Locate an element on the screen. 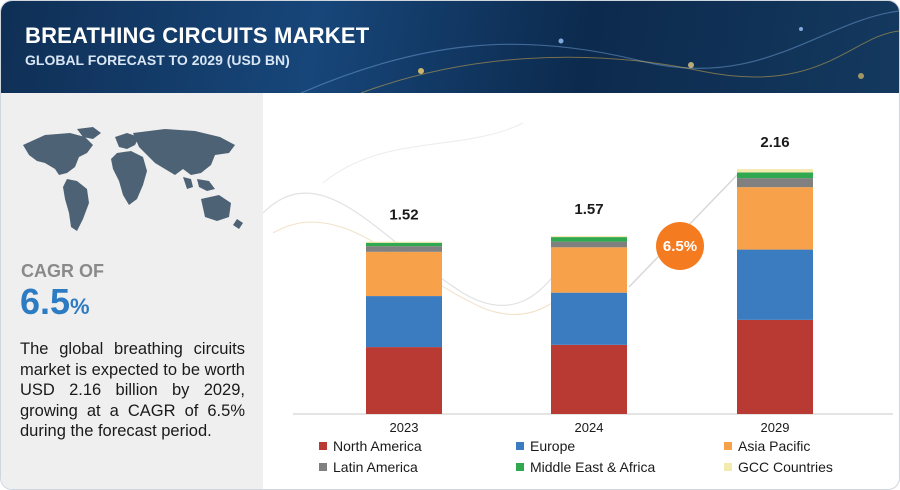  legend-label: Europe is located at coordinates (553, 446).